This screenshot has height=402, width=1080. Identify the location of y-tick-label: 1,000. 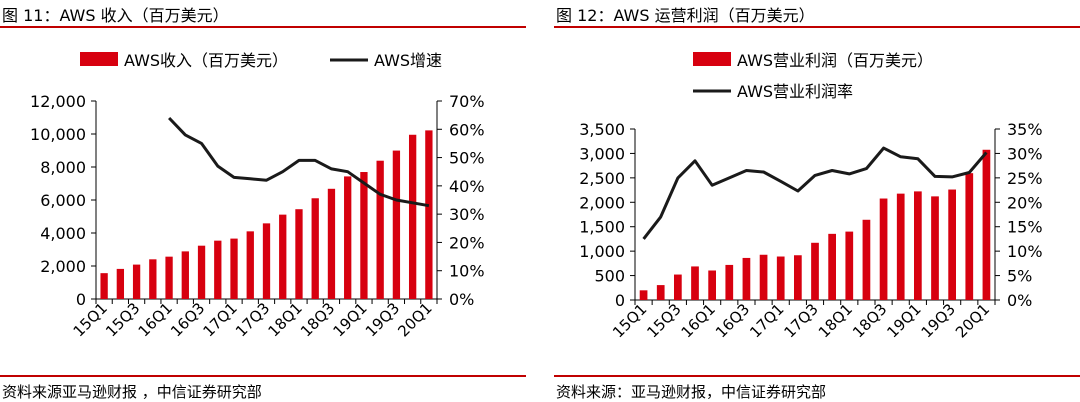
(602, 251).